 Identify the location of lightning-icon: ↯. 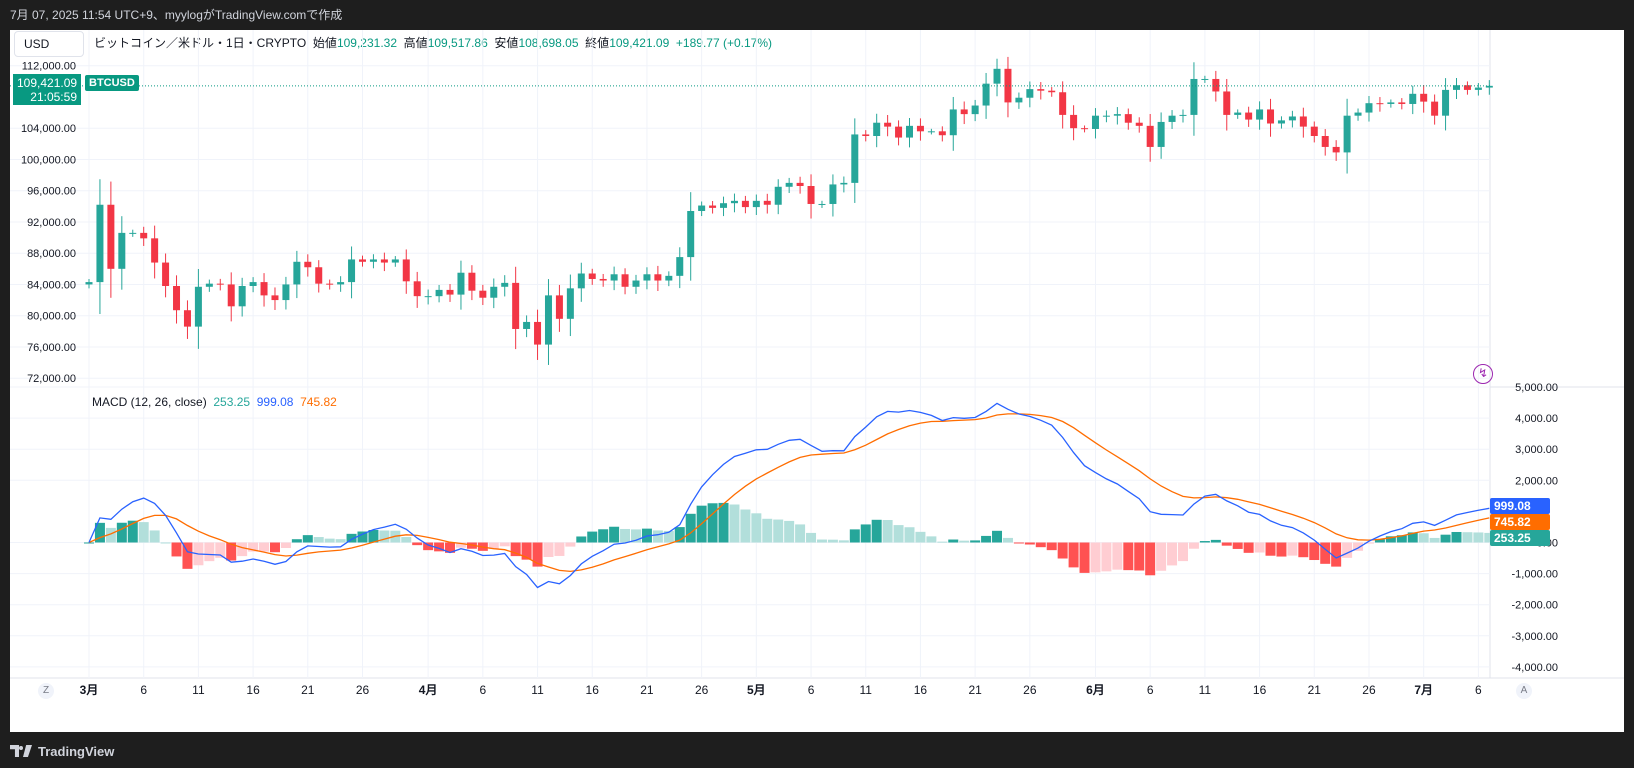
(1483, 374).